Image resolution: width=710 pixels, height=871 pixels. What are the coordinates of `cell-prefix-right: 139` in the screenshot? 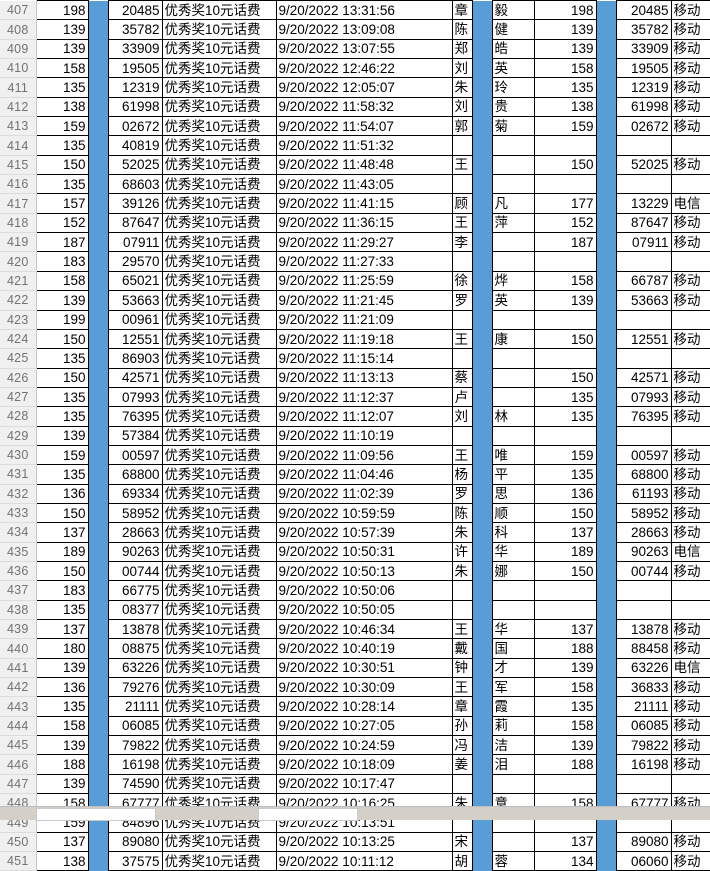 It's located at (565, 668).